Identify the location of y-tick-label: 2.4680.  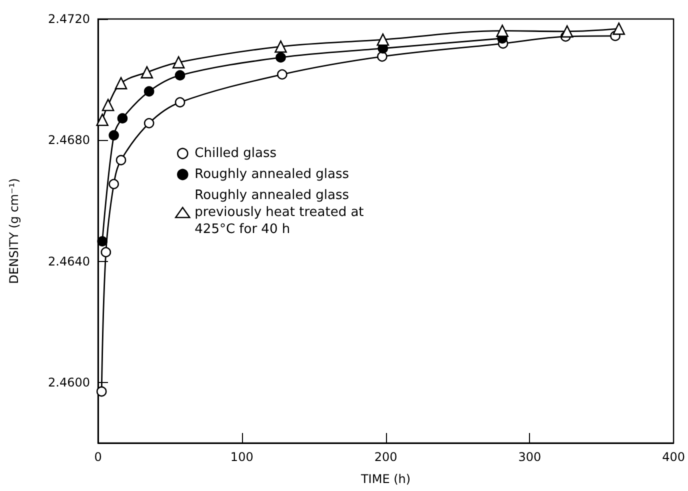
(69, 140).